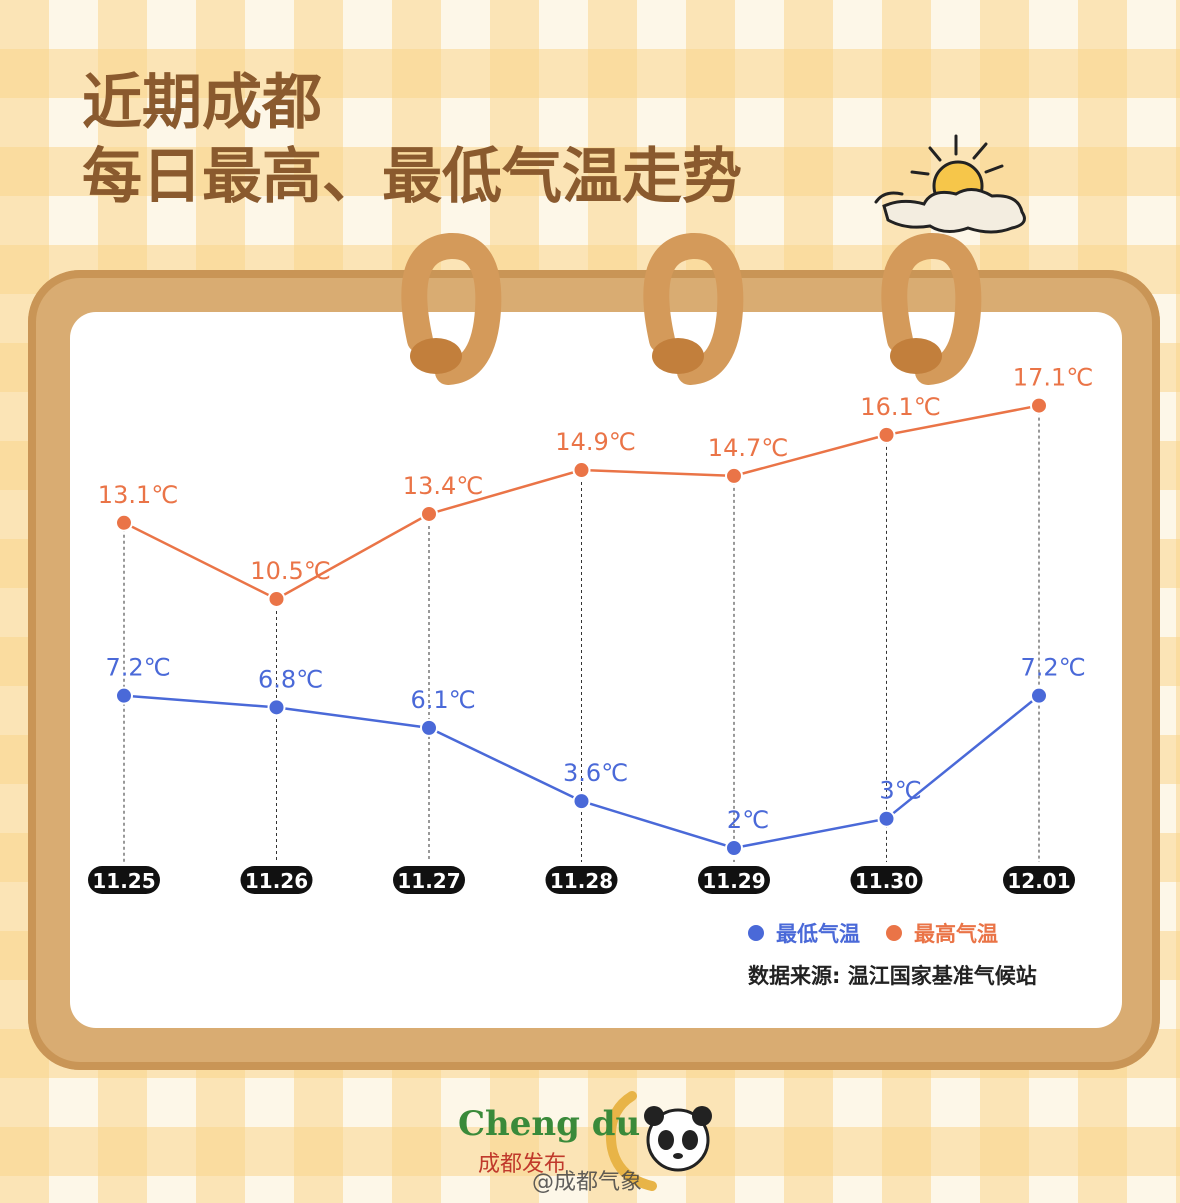 The image size is (1180, 1203). Describe the element at coordinates (442, 700) in the screenshot. I see `data-label-low: 6.1℃` at that location.